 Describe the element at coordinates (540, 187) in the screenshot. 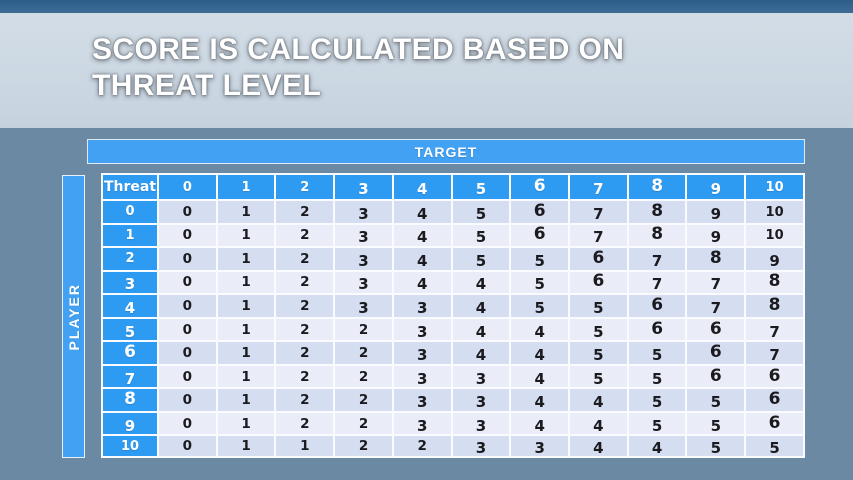

I see `target-col-header: 6` at that location.